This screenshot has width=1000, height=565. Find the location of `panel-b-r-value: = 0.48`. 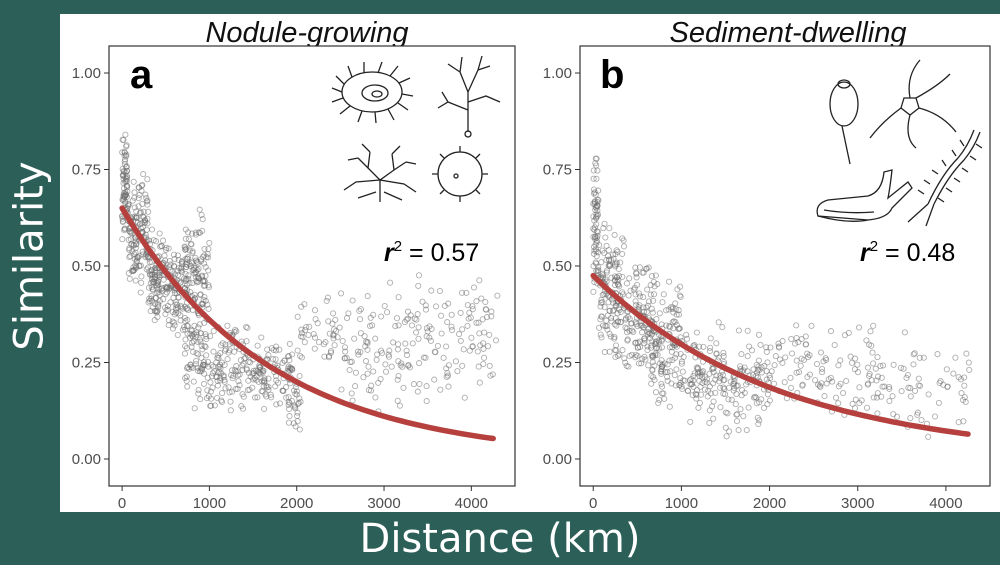

panel-b-r-value: = 0.48 is located at coordinates (916, 253).